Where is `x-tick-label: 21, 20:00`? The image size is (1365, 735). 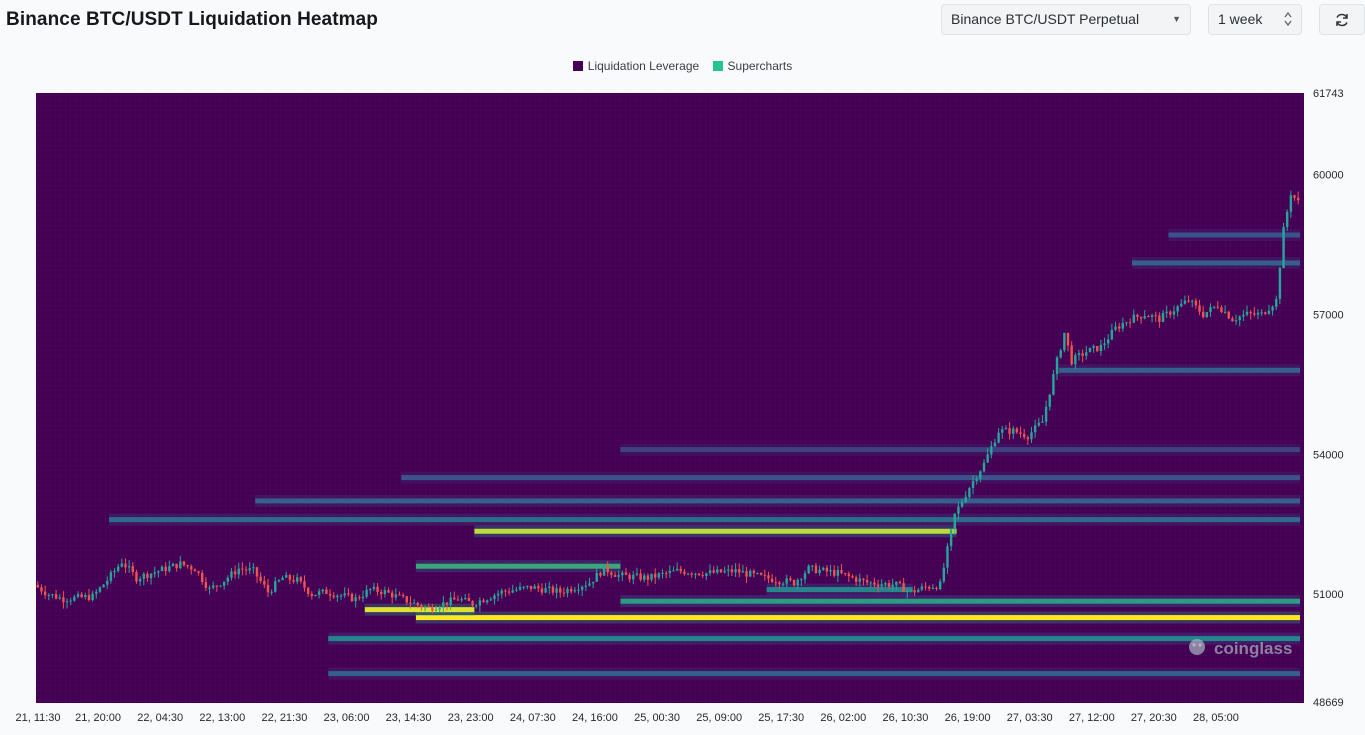 x-tick-label: 21, 20:00 is located at coordinates (98, 718).